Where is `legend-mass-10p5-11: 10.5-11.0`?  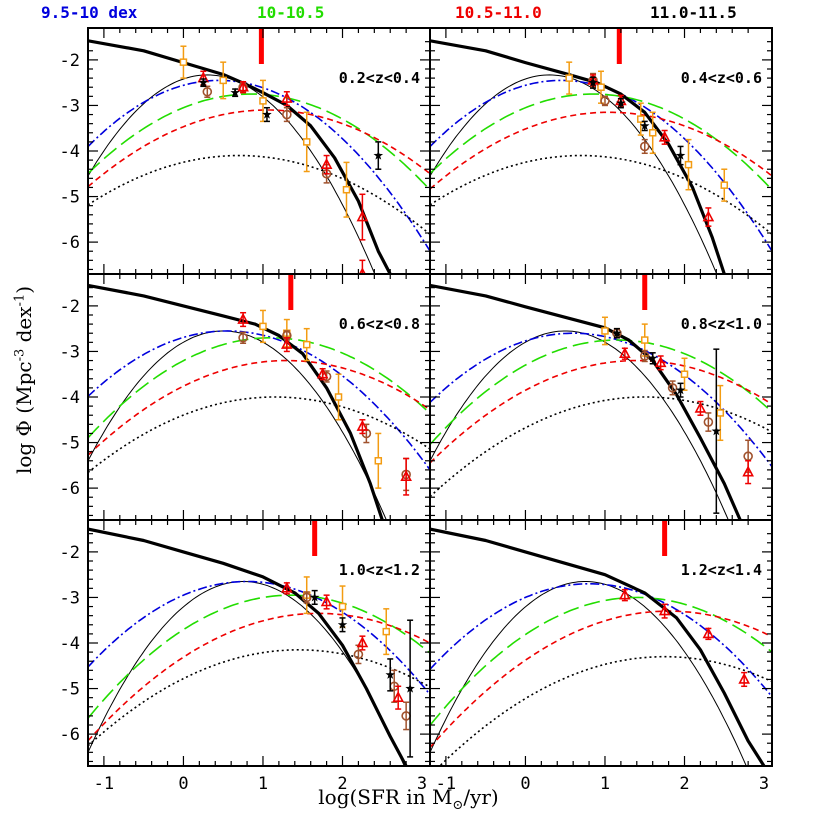 legend-mass-10p5-11: 10.5-11.0 is located at coordinates (498, 12).